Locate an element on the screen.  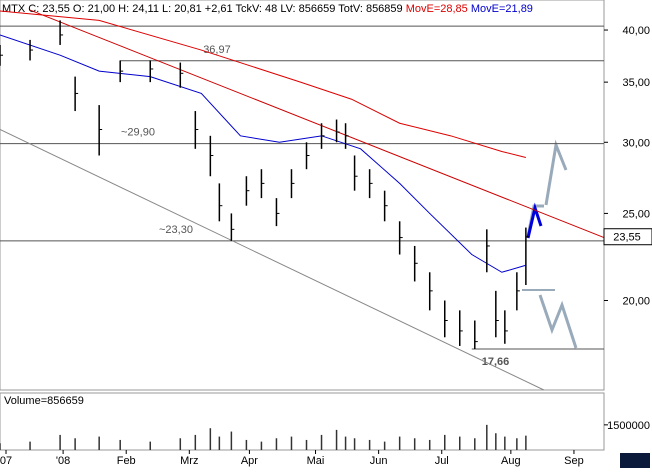
price-tag-box is located at coordinates (627, 237).